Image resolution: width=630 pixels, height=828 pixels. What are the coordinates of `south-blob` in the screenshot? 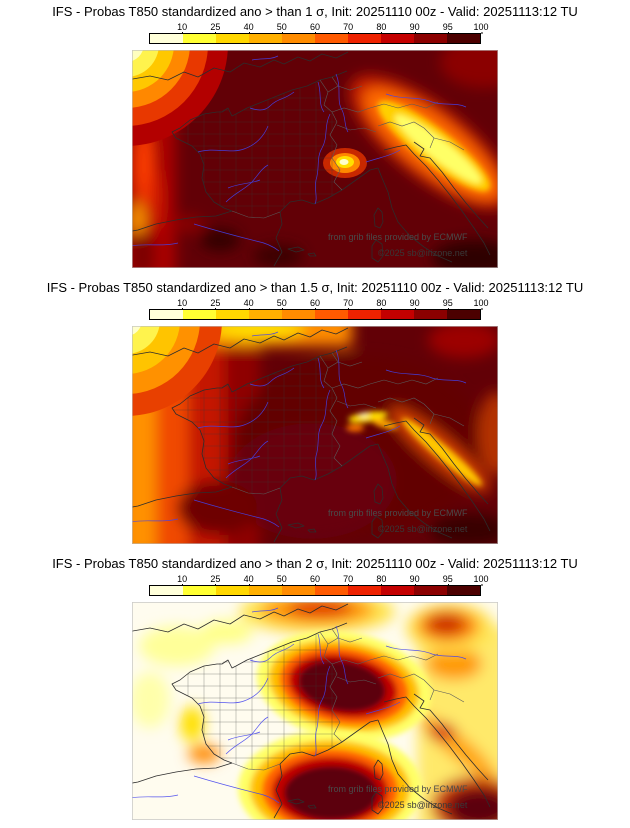 It's located at (330, 775).